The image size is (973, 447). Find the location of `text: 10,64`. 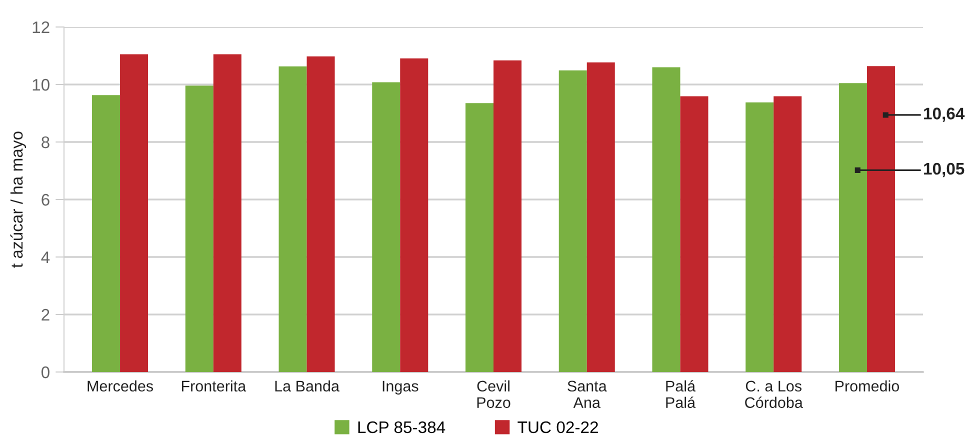

text: 10,64 is located at coordinates (944, 115).